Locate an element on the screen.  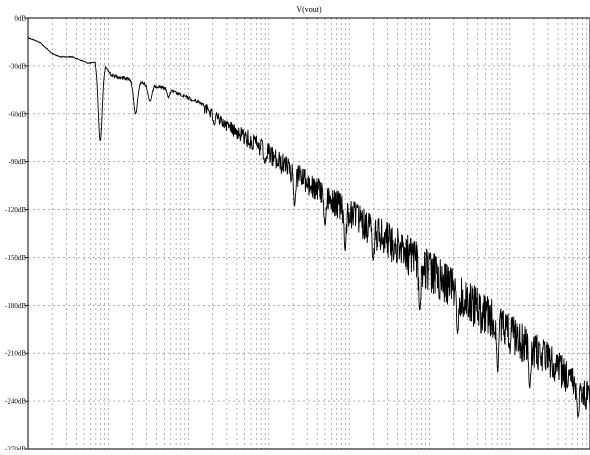
chart-title: V(vout) is located at coordinates (309, 9).